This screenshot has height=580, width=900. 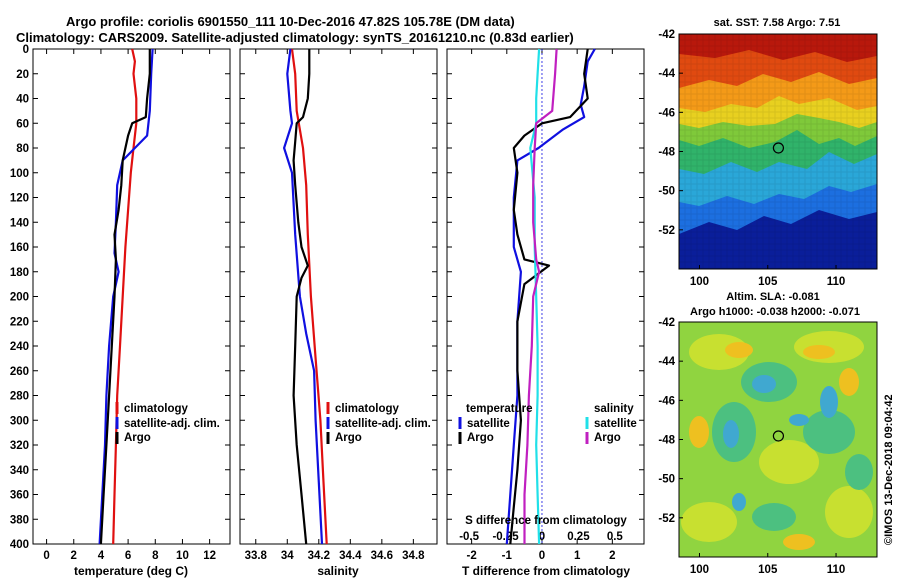 I want to click on s-tick-label: -0.25, so click(x=505, y=537).